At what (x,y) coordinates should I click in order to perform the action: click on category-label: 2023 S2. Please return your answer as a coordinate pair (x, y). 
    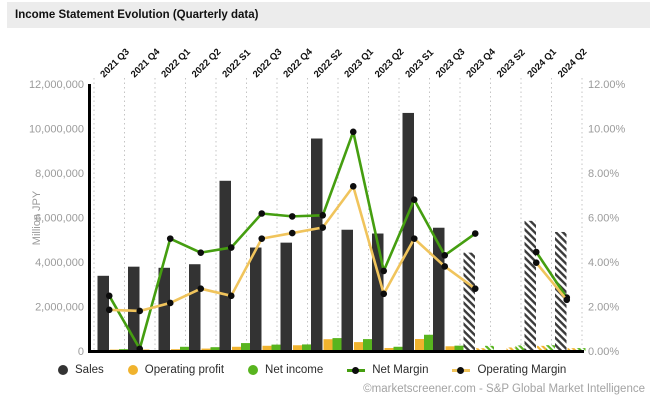
    Looking at the image, I should click on (511, 63).